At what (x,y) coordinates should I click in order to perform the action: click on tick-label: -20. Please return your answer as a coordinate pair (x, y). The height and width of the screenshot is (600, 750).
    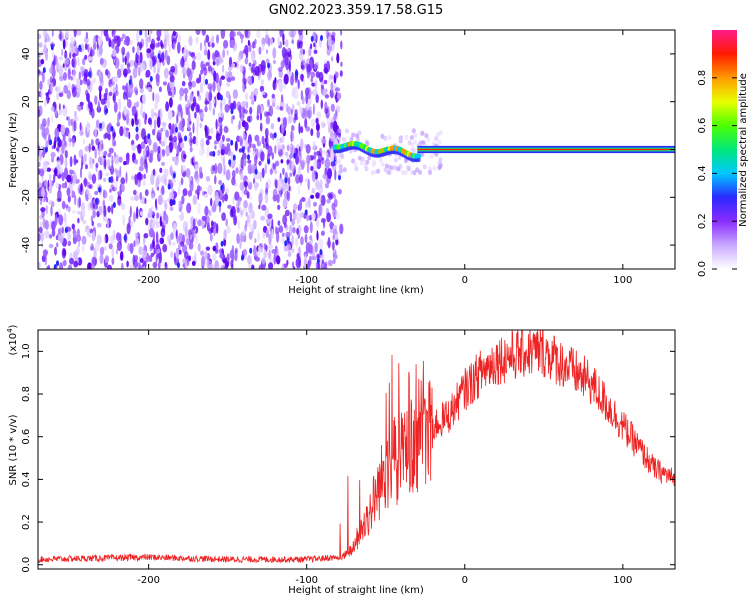
    Looking at the image, I should click on (26, 197).